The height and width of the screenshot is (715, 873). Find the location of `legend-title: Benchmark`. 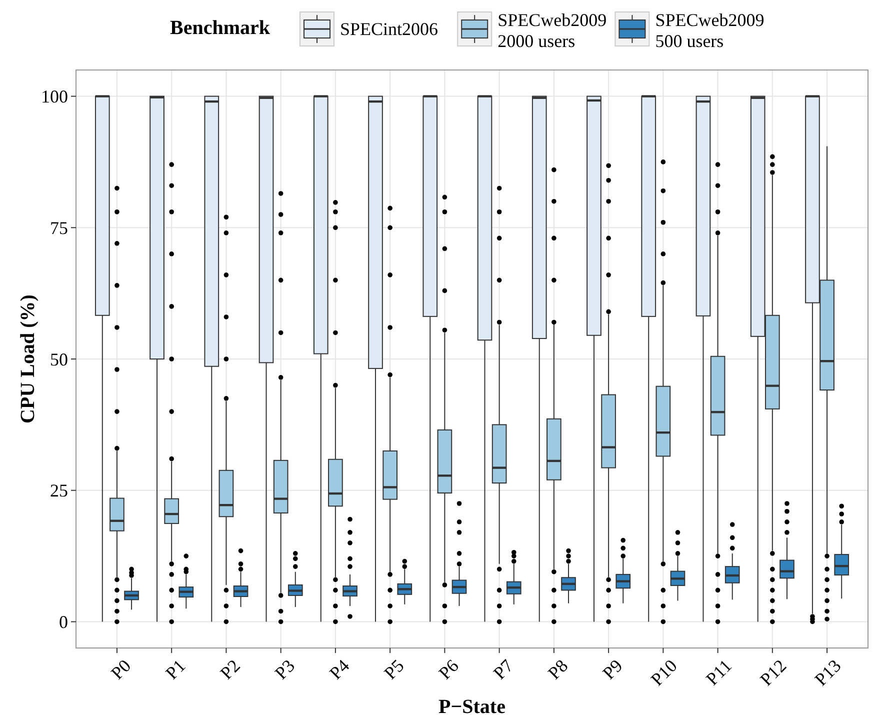

legend-title: Benchmark is located at coordinates (220, 28).